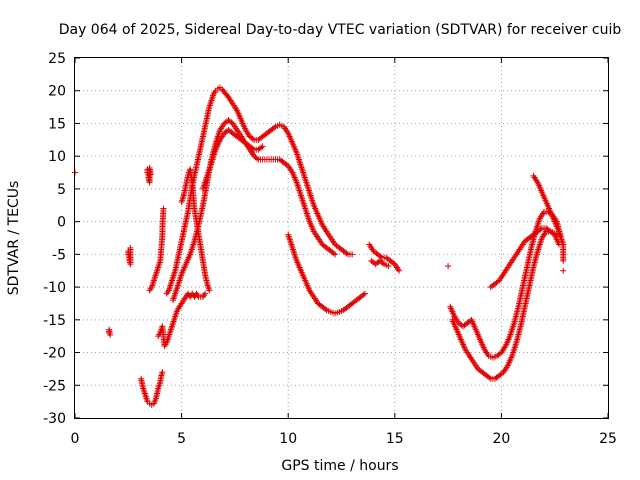 The width and height of the screenshot is (640, 480). Describe the element at coordinates (156, 249) in the screenshot. I see `series-s6` at that location.